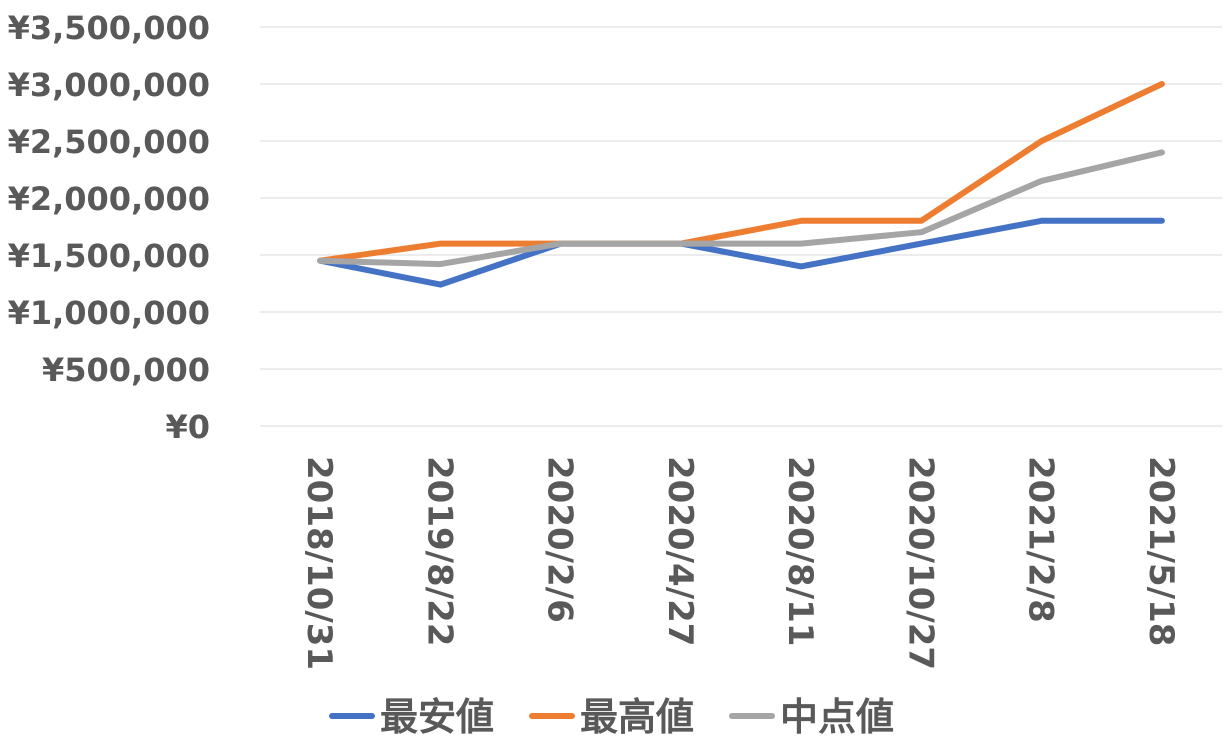 This screenshot has width=1232, height=746. Describe the element at coordinates (439, 551) in the screenshot. I see `x-tick-label: 2019/8/22` at that location.